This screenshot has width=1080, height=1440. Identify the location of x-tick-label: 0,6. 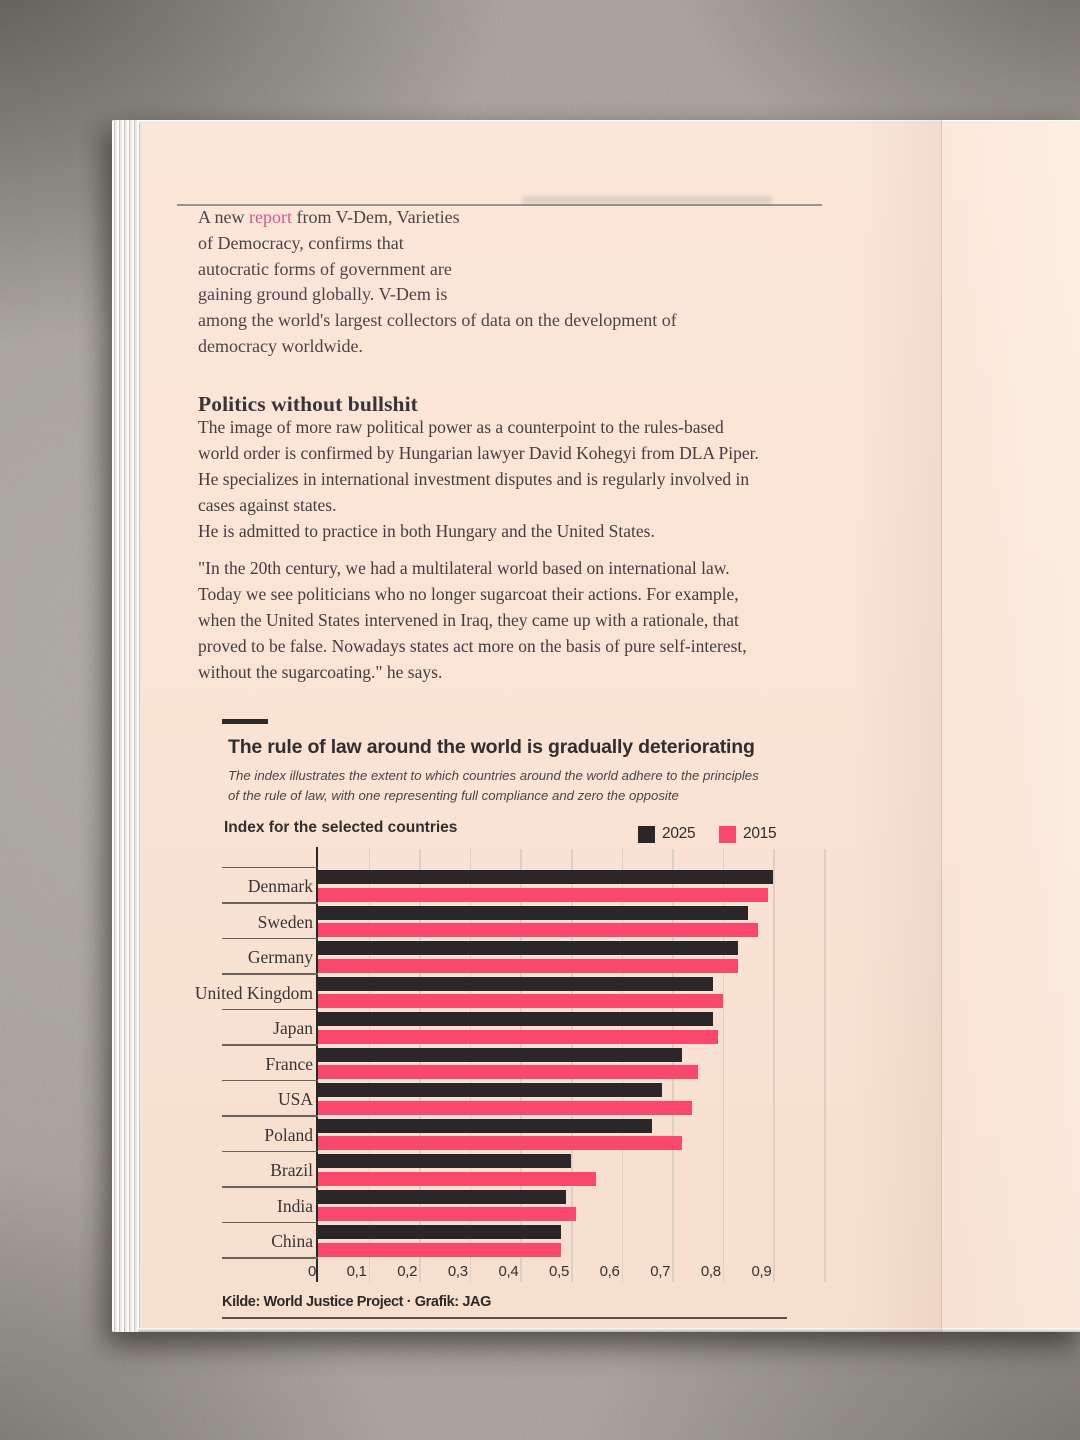
(609, 1271).